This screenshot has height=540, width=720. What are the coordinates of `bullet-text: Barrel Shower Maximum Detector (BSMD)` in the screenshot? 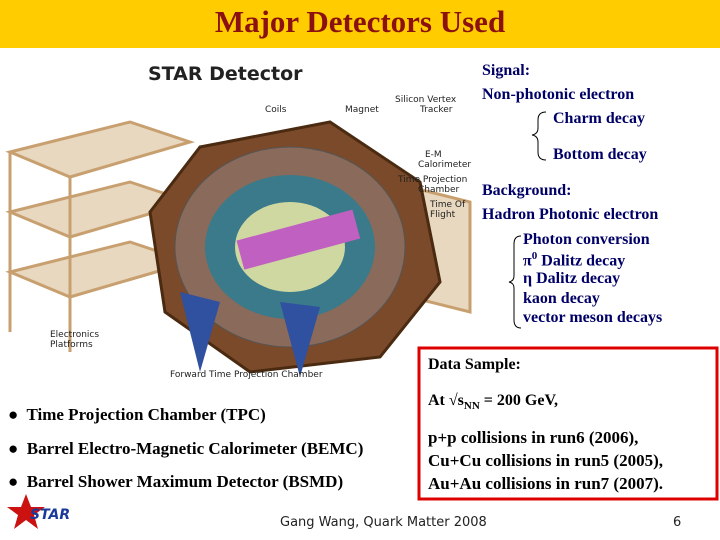 It's located at (185, 481).